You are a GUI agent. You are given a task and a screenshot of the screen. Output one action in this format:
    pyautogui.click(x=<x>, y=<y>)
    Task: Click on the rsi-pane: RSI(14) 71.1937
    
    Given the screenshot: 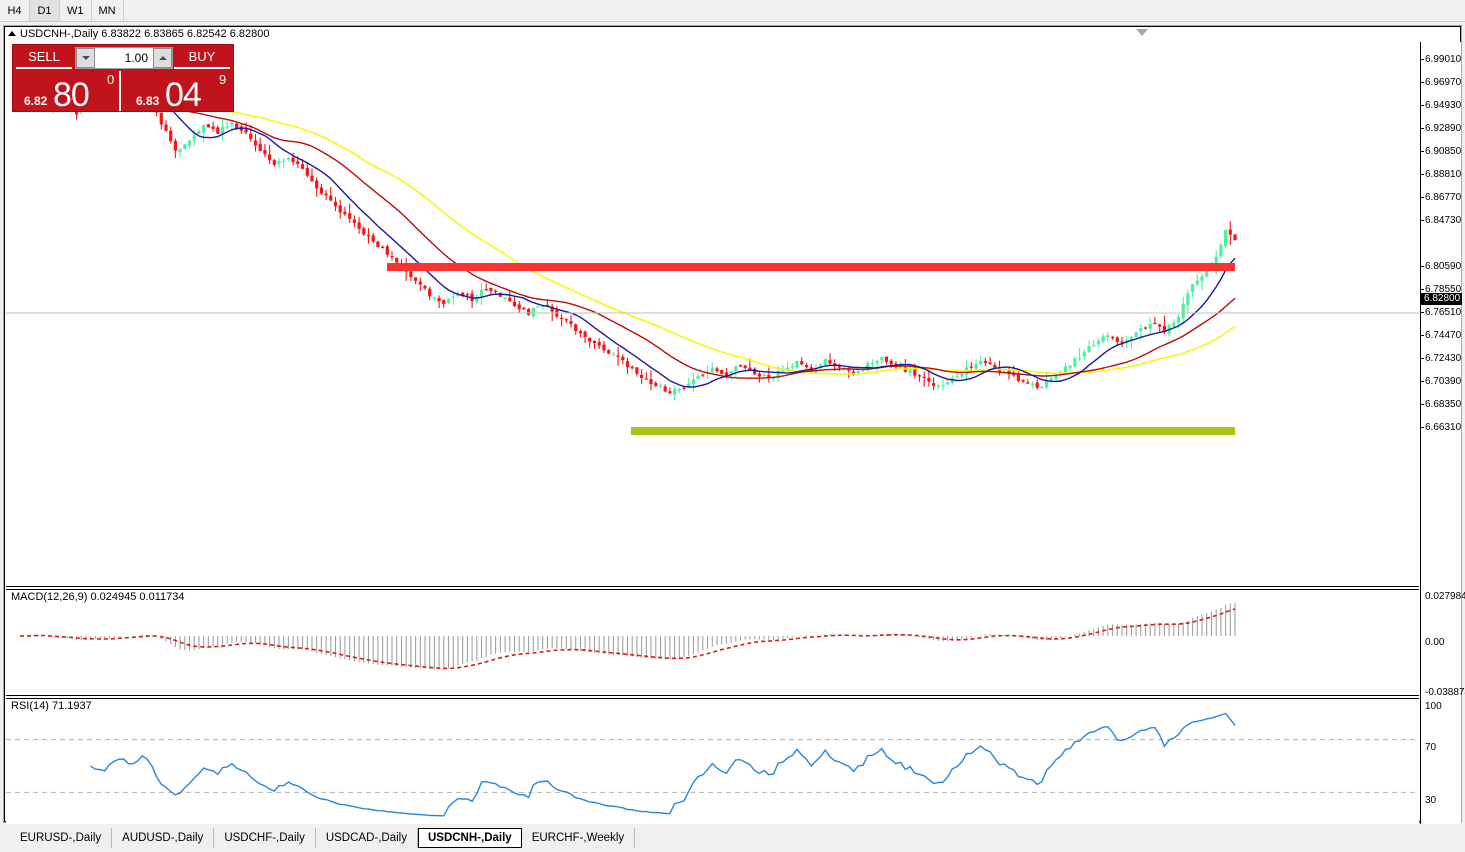 What is the action you would take?
    pyautogui.click(x=712, y=764)
    